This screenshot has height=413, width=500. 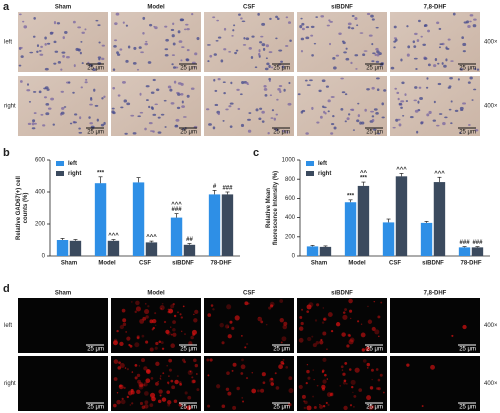 What do you see at coordinates (95, 69) in the screenshot?
I see `scale-label: 25 μm` at bounding box center [95, 69].